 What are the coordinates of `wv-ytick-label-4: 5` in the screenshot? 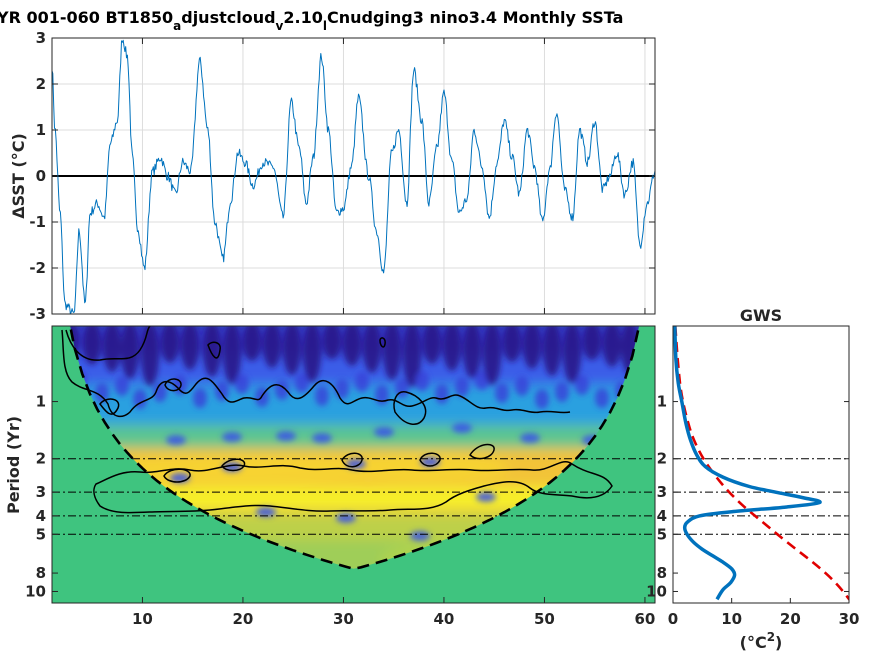 It's located at (41, 534).